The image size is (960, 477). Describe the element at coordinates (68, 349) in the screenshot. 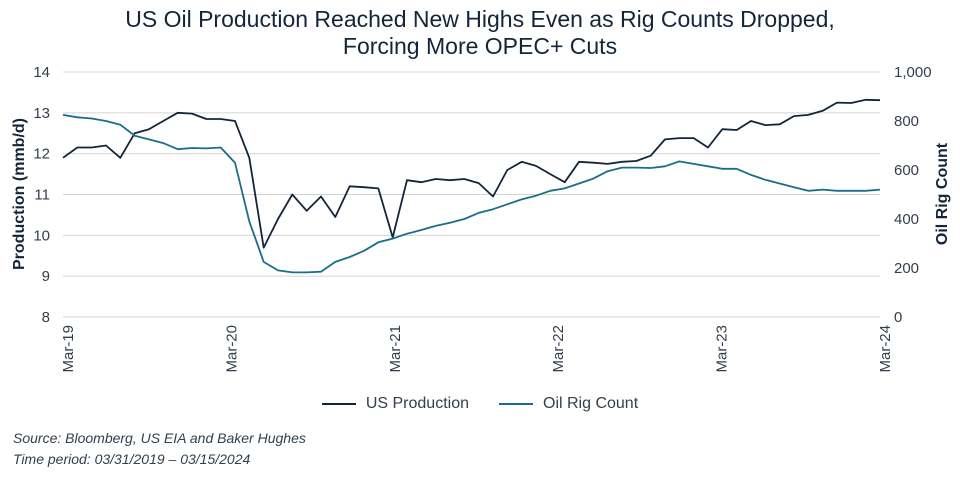

I see `x-tick-label: Mar-19` at that location.